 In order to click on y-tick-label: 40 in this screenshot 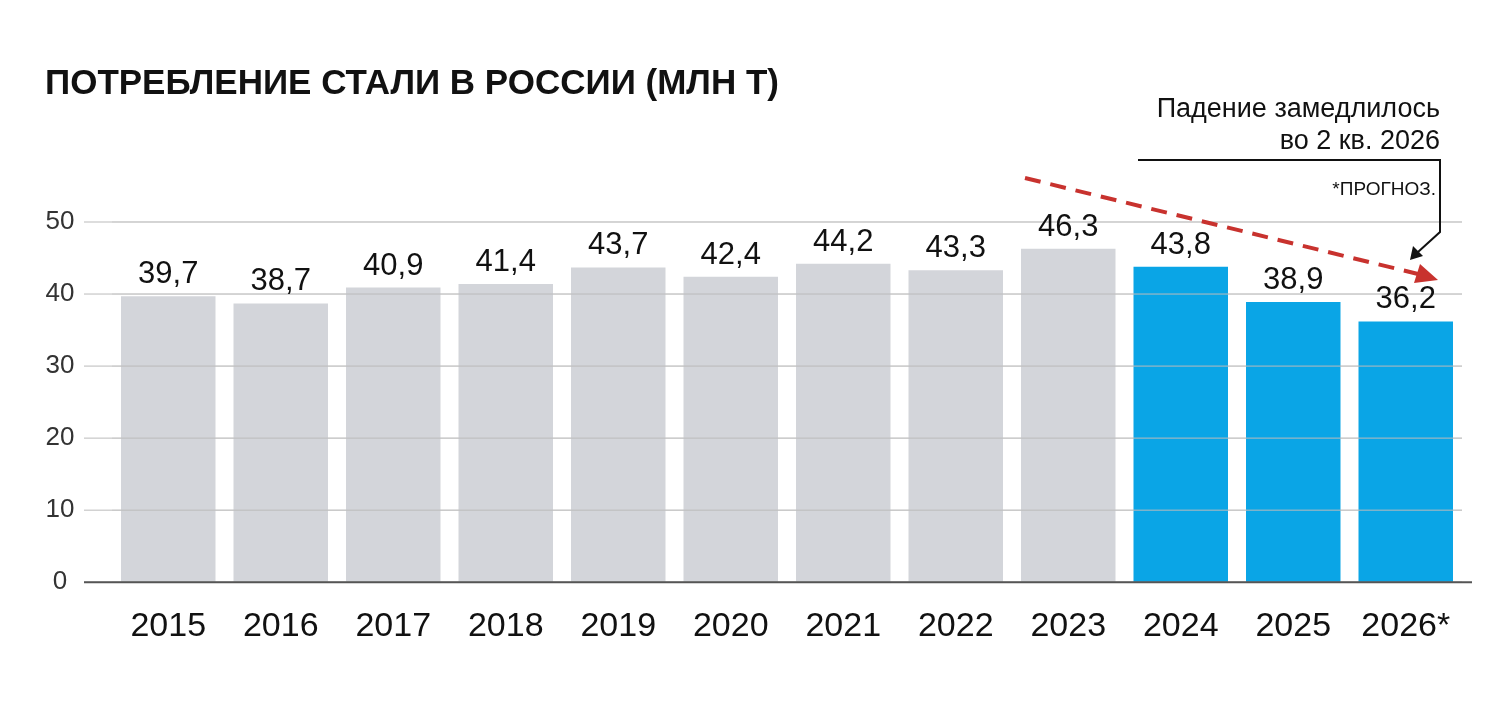, I will do `click(60, 292)`.